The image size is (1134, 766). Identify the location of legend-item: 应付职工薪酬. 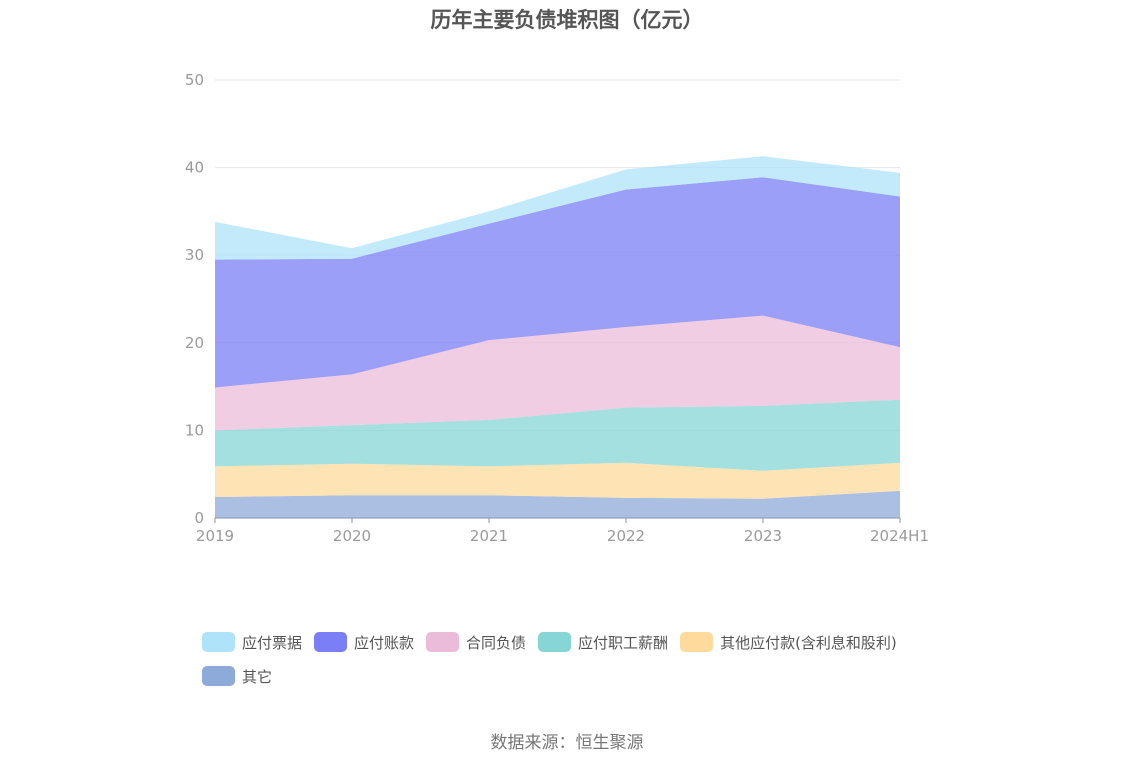
(603, 642).